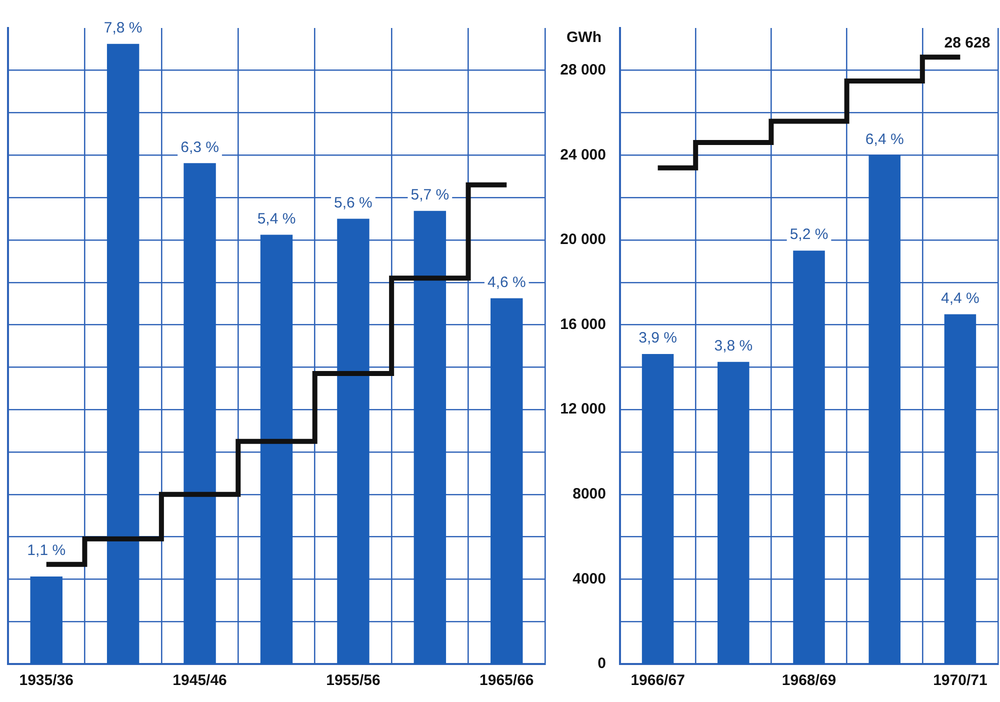 The height and width of the screenshot is (702, 1000). Describe the element at coordinates (506, 282) in the screenshot. I see `data-label: 4,6 %` at that location.